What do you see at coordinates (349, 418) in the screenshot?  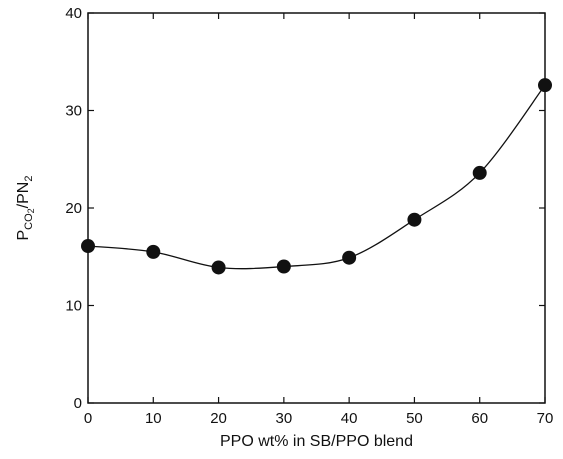 I see `x-tick-label: 40` at bounding box center [349, 418].